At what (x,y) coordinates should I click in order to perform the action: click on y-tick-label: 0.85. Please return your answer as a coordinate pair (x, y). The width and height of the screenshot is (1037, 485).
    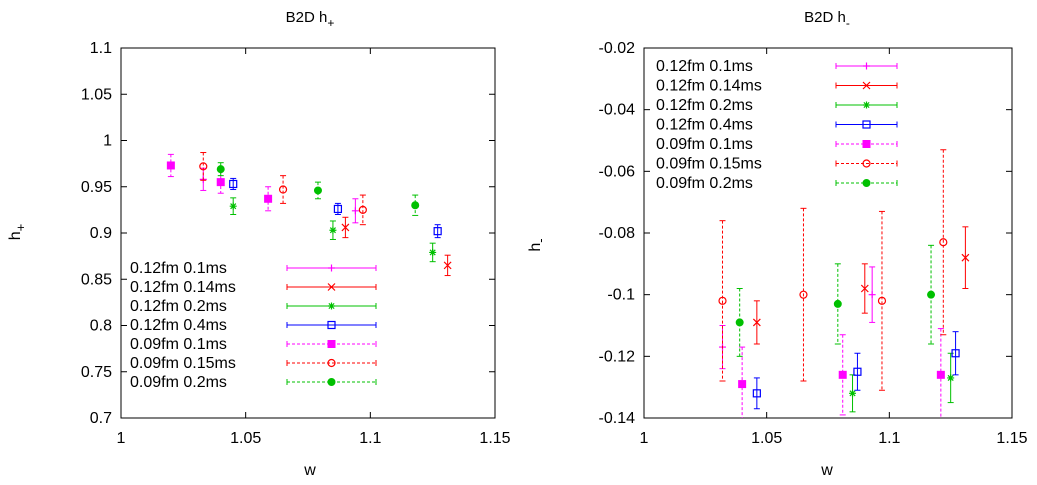
    Looking at the image, I should click on (96, 279).